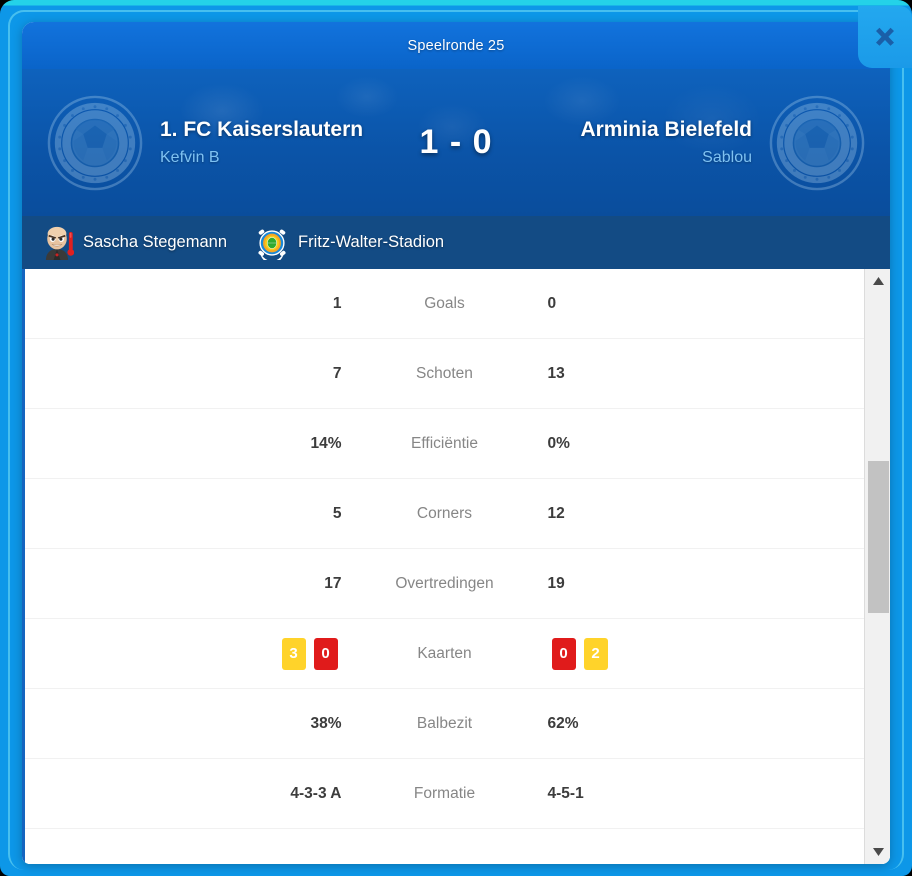 This screenshot has height=876, width=912. I want to click on referee-name: Sascha Stegemann, so click(155, 242).